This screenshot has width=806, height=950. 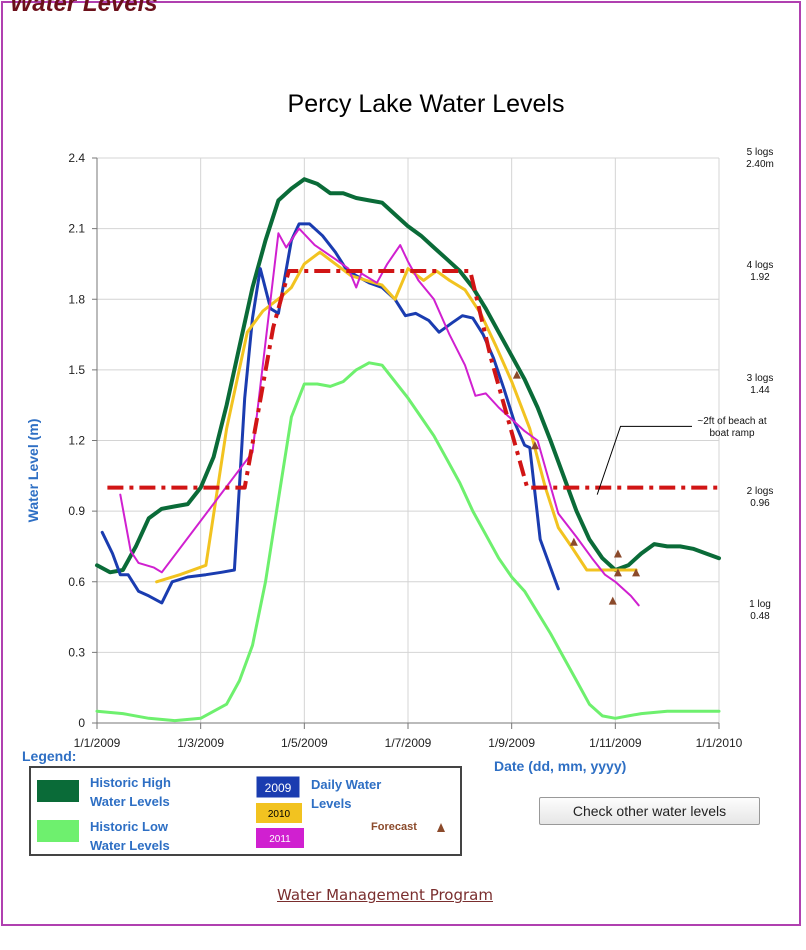 I want to click on y-tick-label-2: 0.6, so click(x=76, y=582).